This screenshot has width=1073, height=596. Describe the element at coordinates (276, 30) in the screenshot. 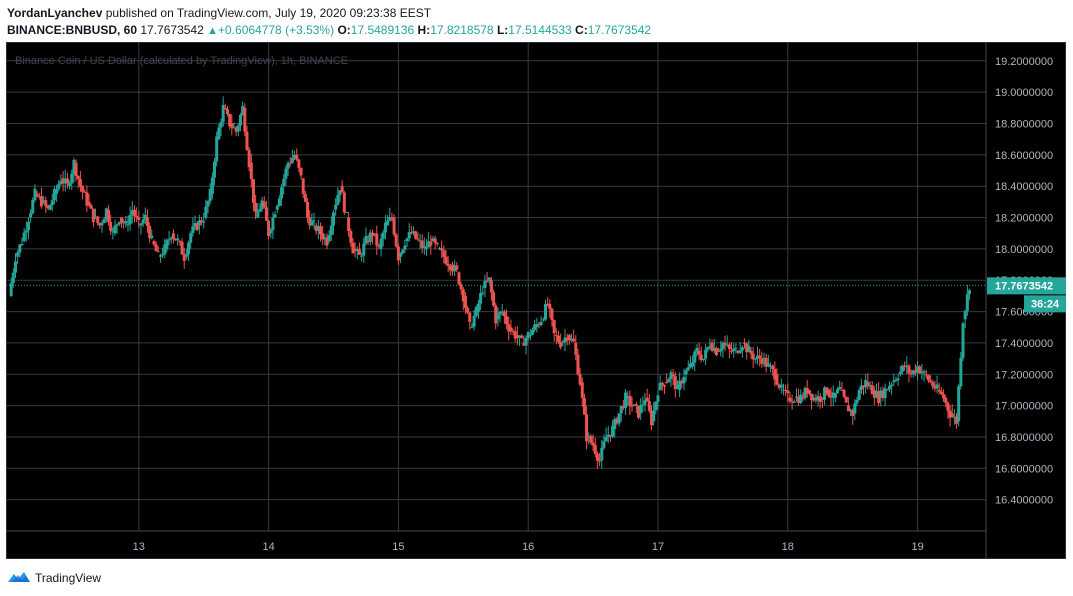

I see `price-change: +0.6064778 (+3.53%)` at that location.